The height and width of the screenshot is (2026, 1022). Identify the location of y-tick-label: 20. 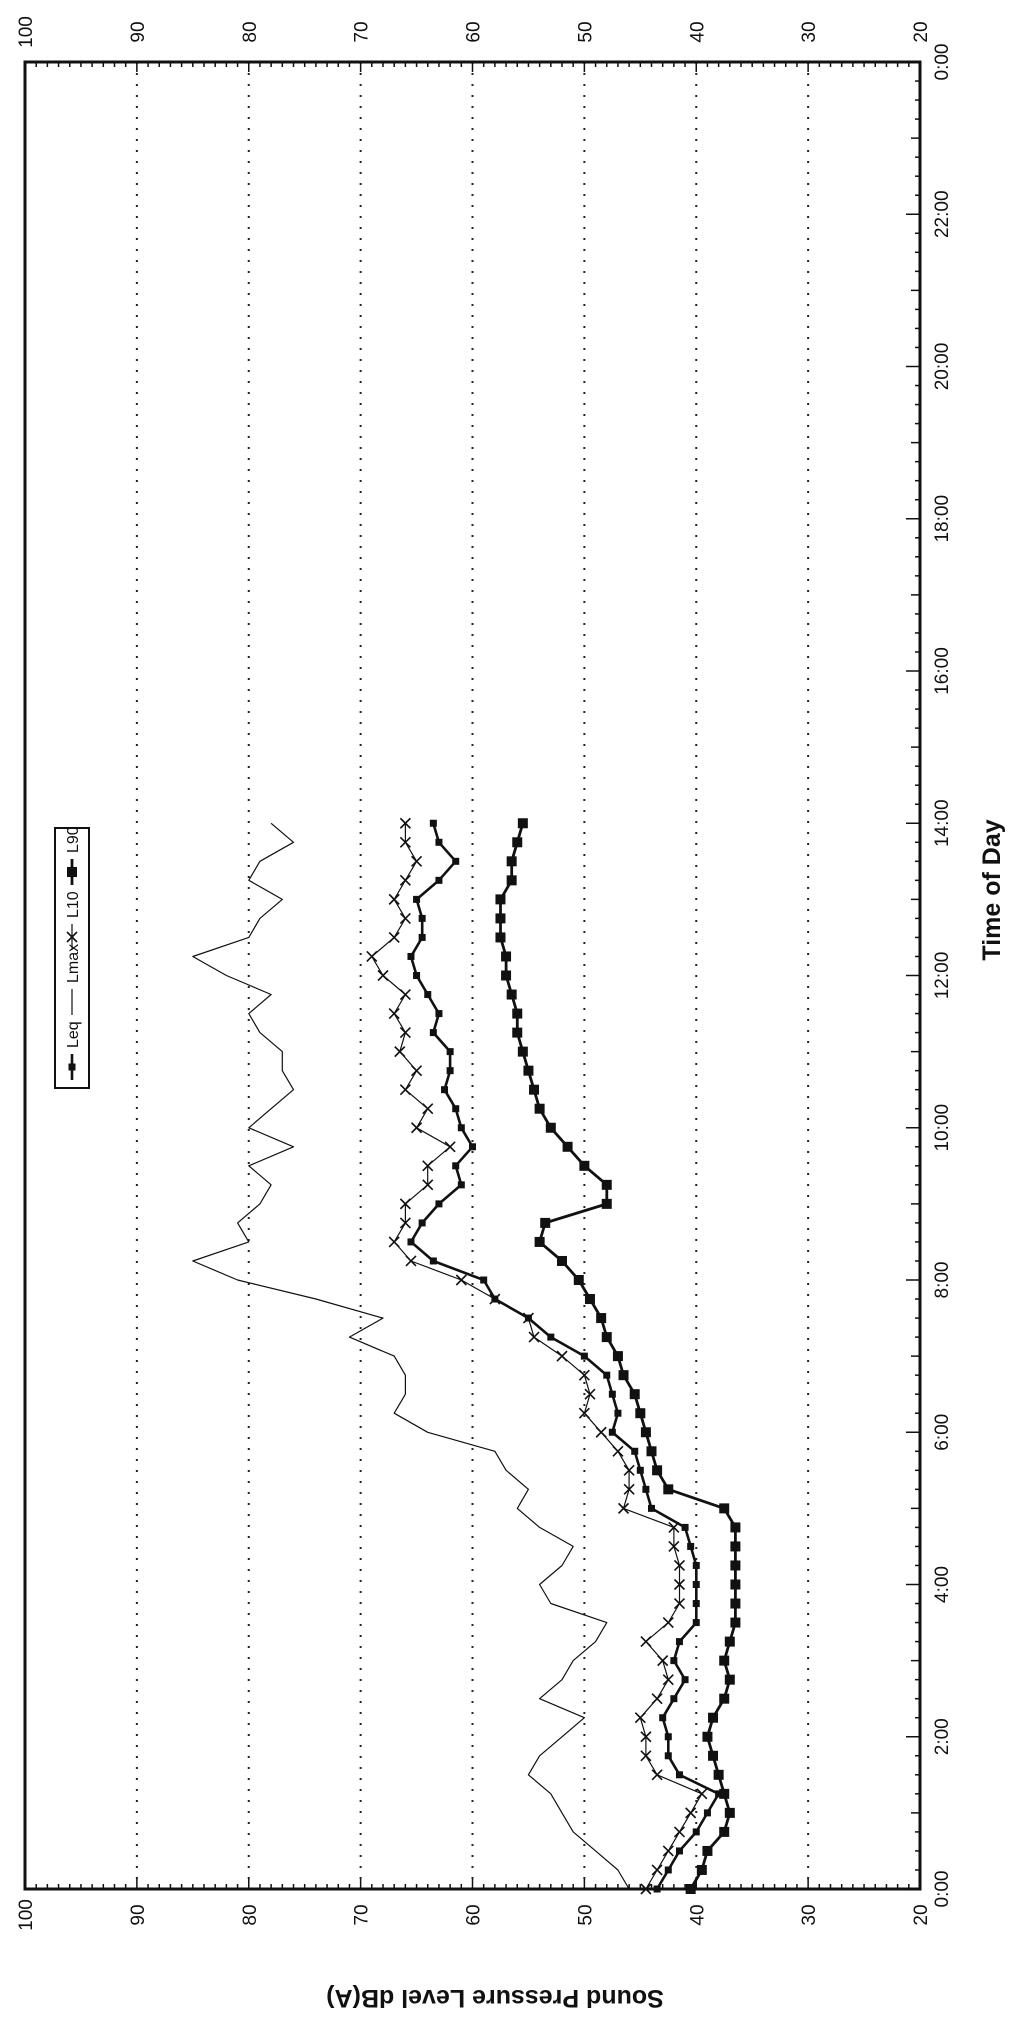
(921, 1914).